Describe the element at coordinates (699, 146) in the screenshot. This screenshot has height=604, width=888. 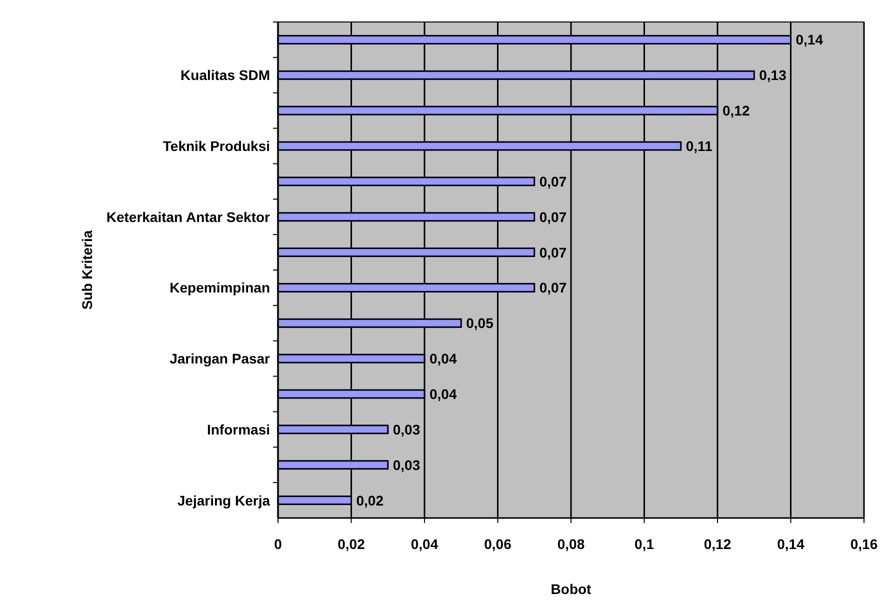
I see `data-label: 0,11` at that location.